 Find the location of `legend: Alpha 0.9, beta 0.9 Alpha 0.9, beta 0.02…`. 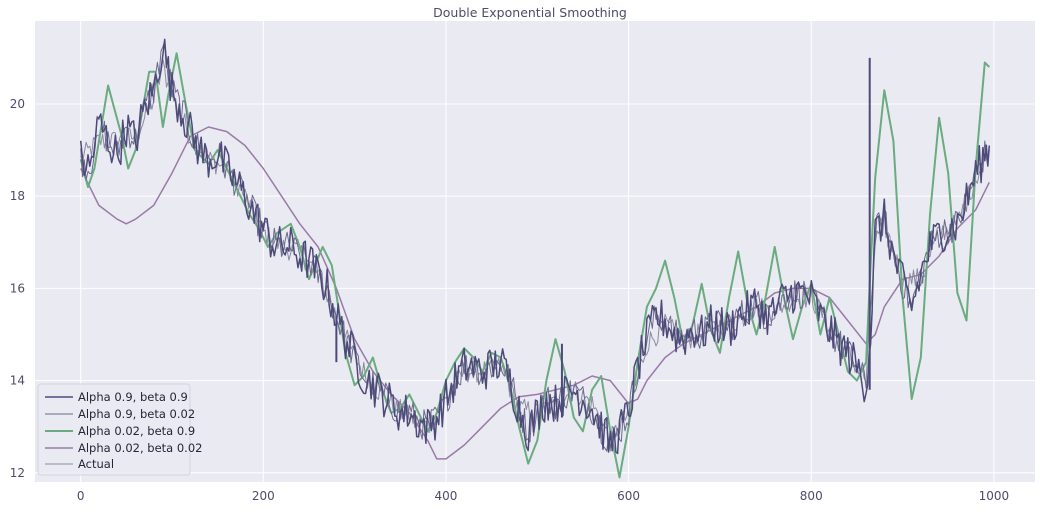

legend: Alpha 0.9, beta 0.9 Alpha 0.9, beta 0.02… is located at coordinates (119, 429).